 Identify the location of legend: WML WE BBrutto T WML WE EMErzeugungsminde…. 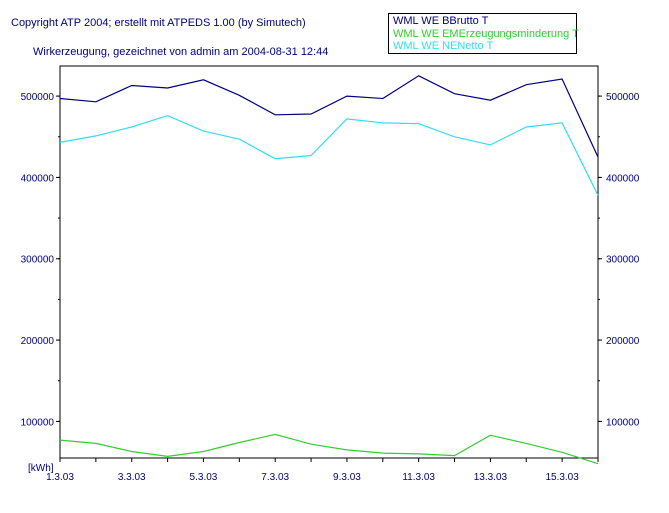
(483, 33).